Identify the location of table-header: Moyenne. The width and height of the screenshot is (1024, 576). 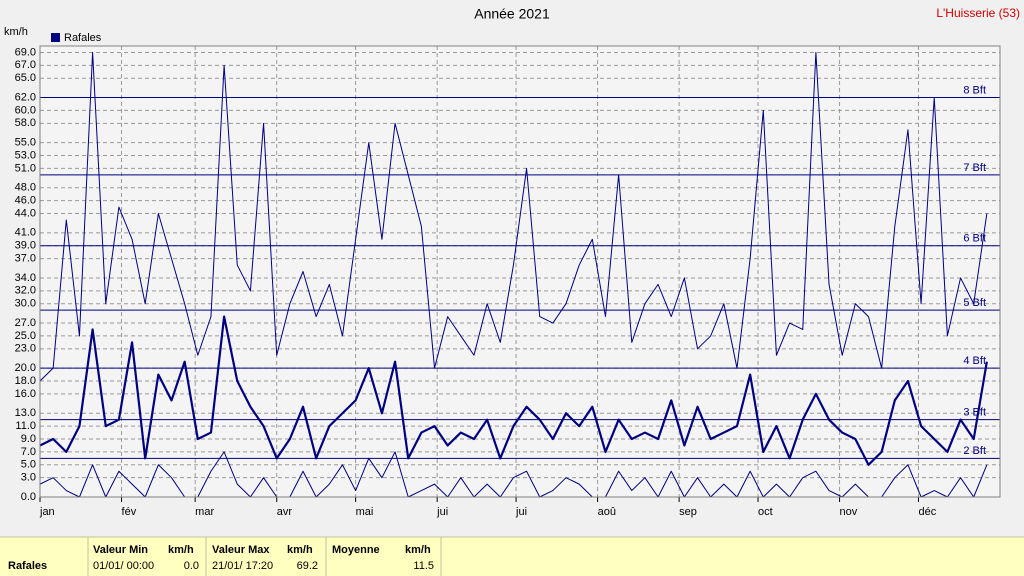
(356, 550).